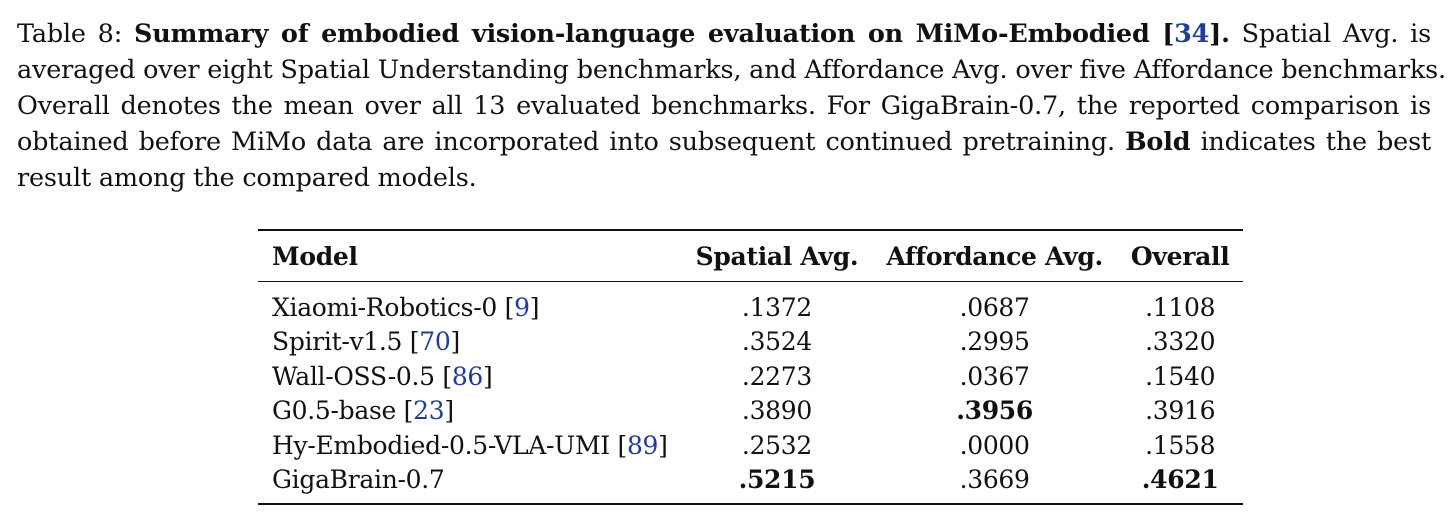 The image size is (1449, 522). What do you see at coordinates (338, 411) in the screenshot?
I see `model-name: G0.5-base` at bounding box center [338, 411].